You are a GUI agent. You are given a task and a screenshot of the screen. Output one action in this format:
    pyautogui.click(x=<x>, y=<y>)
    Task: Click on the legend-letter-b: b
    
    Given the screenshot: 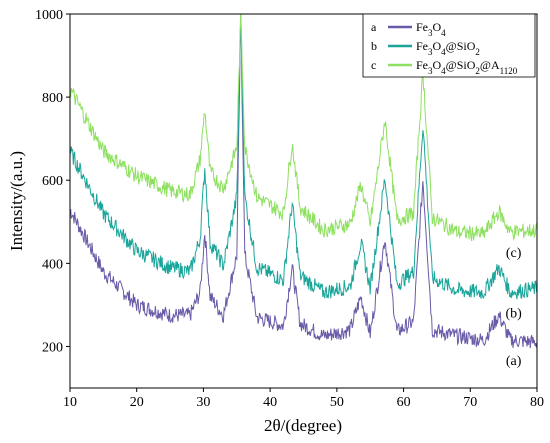 What is the action you would take?
    pyautogui.click(x=374, y=46)
    